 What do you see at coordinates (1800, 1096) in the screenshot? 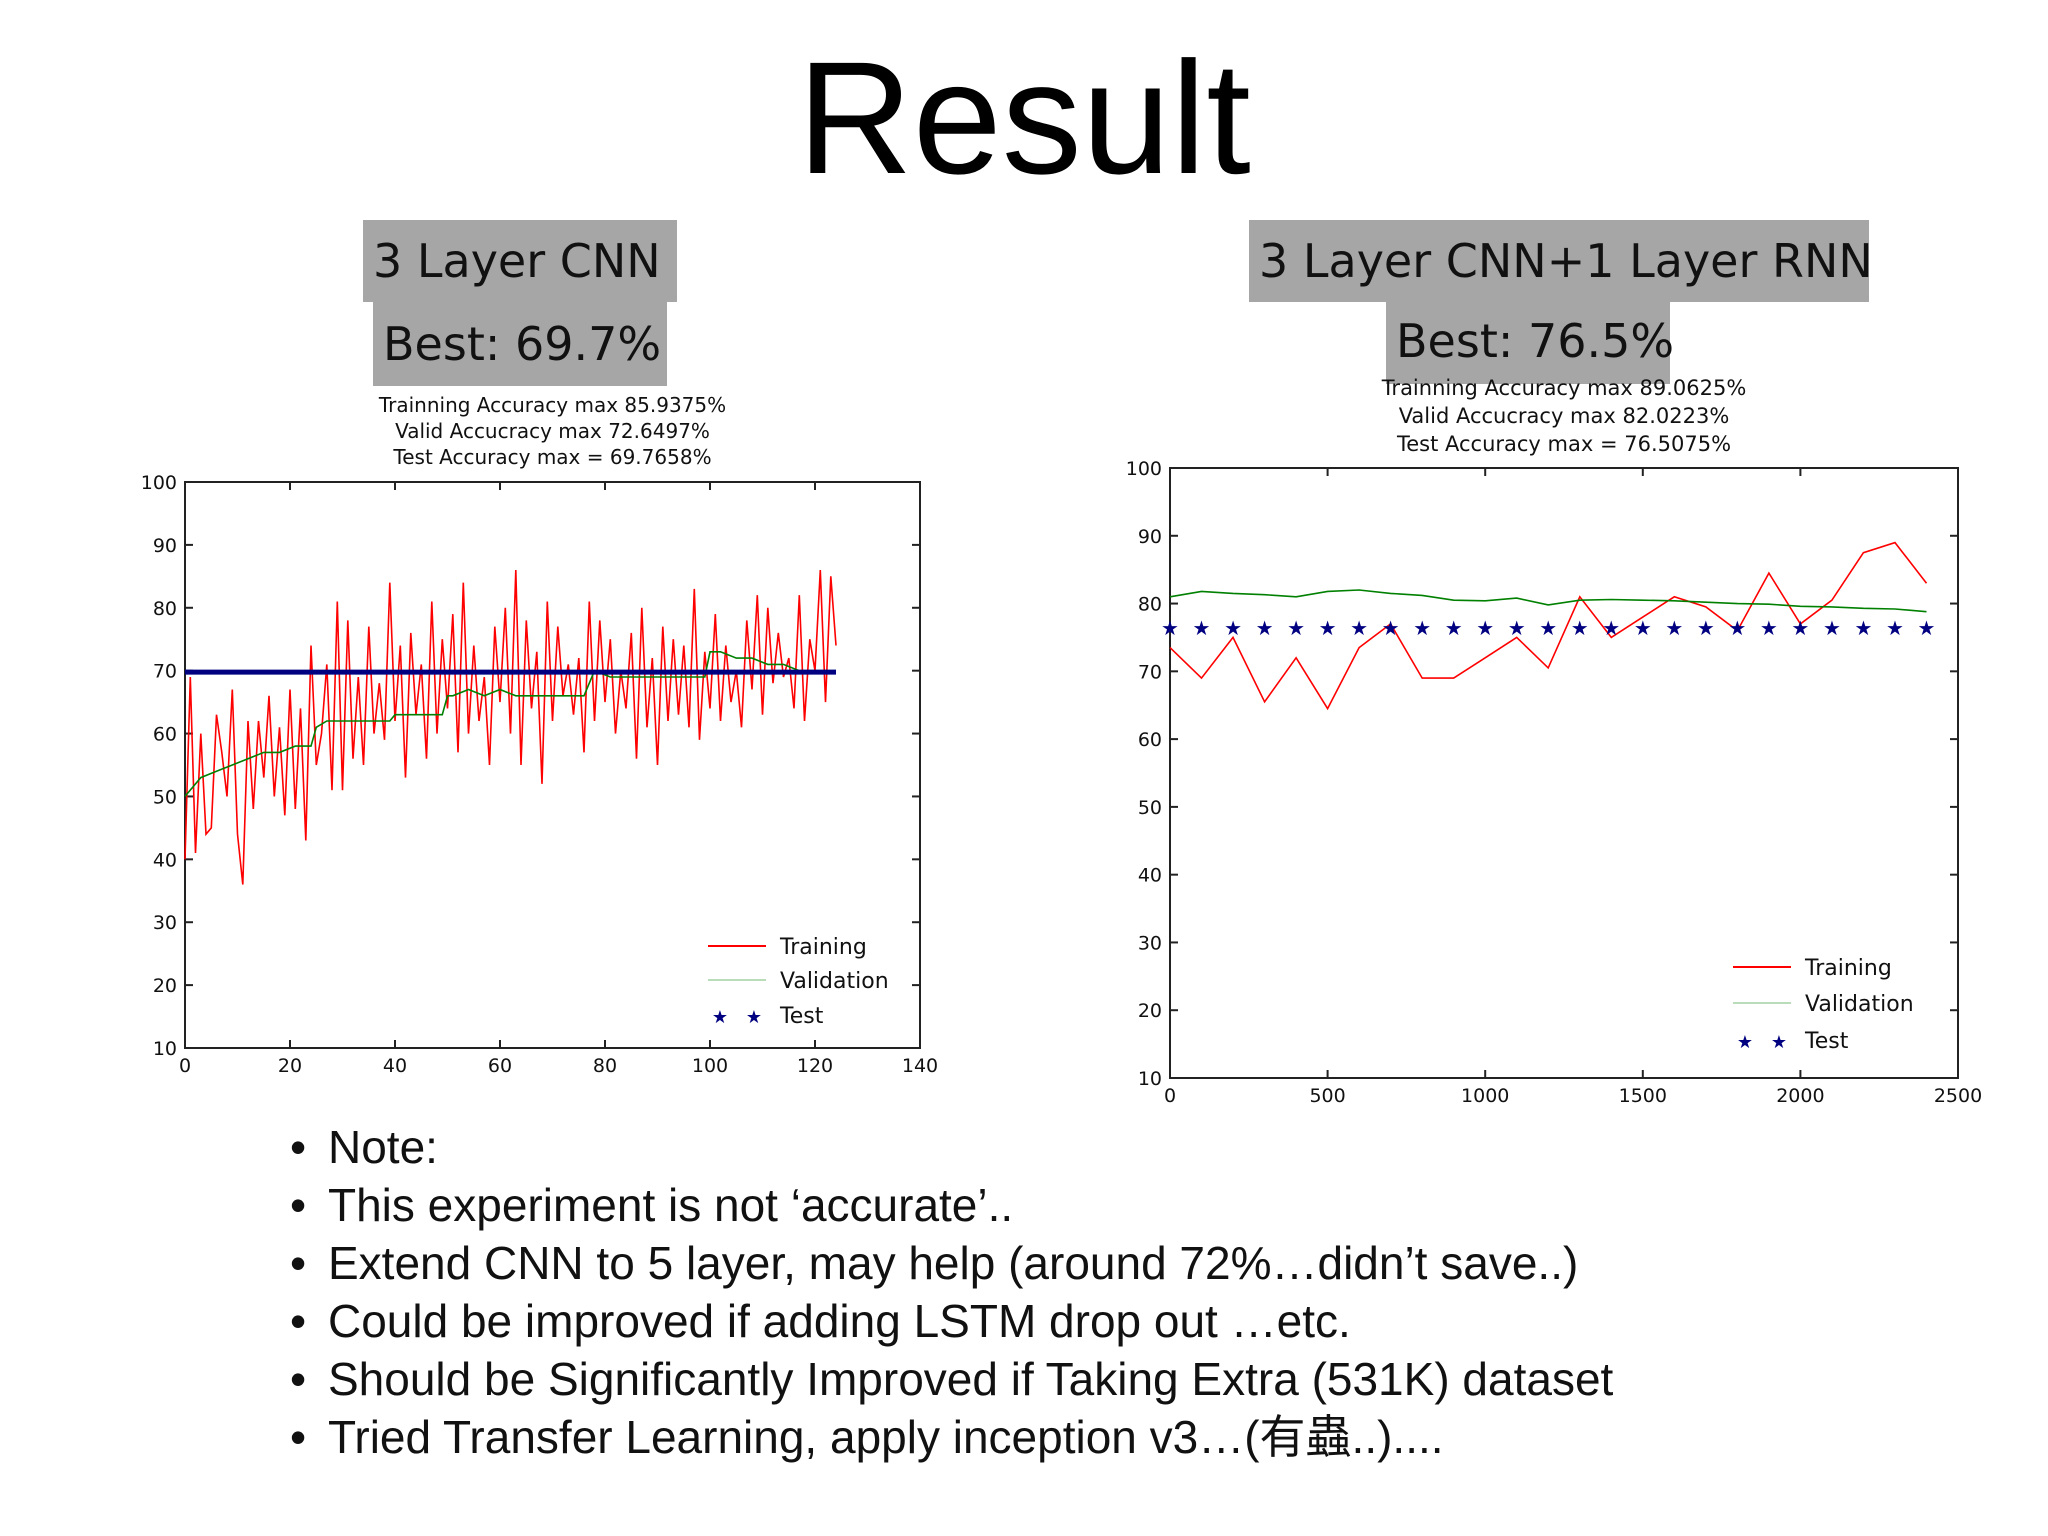
I see `x-tick-label: 2000` at bounding box center [1800, 1096].